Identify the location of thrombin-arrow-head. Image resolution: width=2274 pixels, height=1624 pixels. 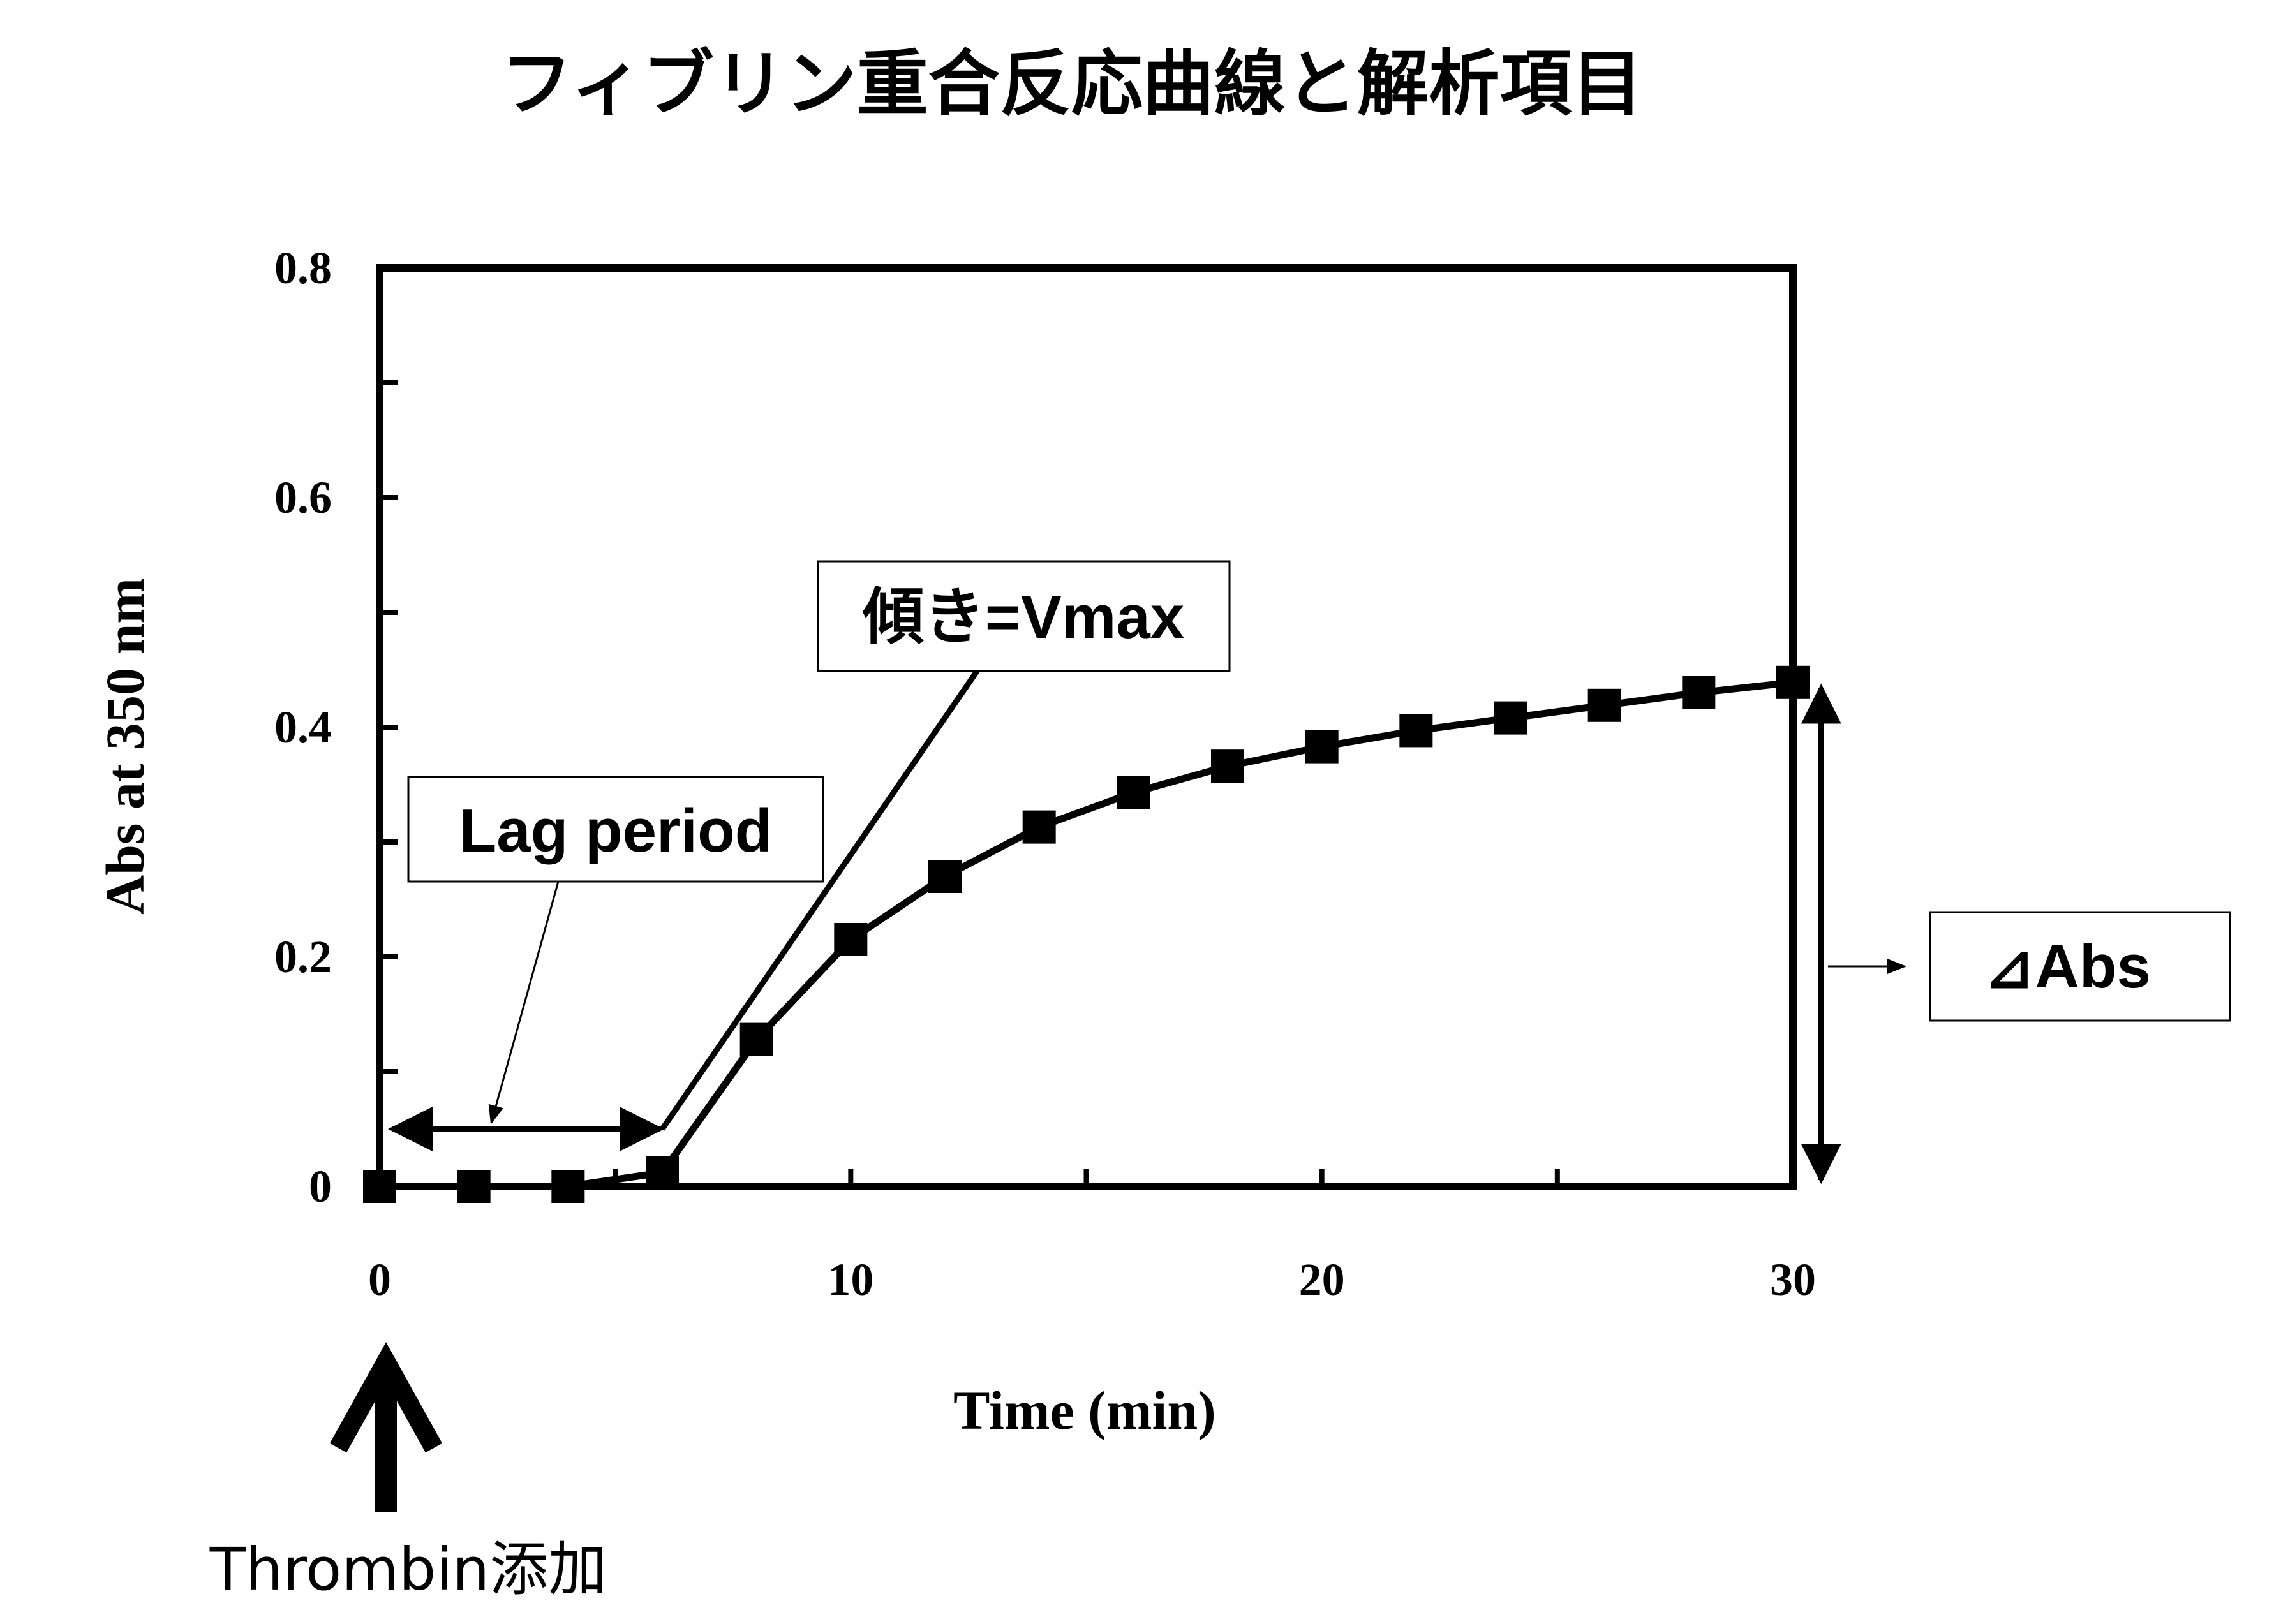
(386, 1397).